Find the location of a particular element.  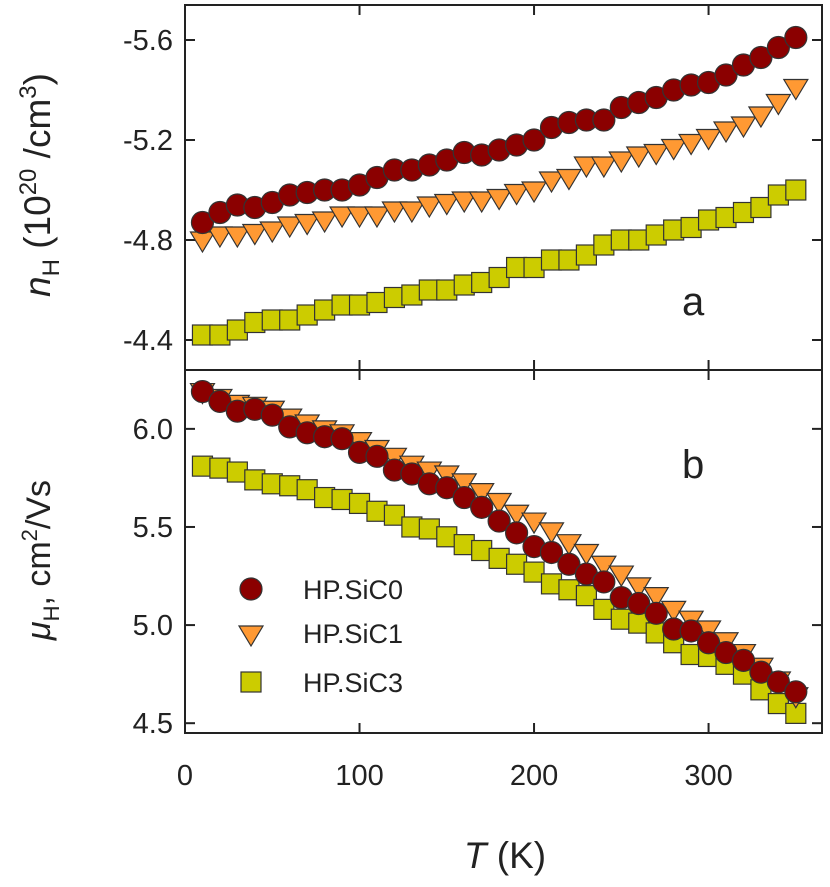

ylabel-b-symbol: μ is located at coordinates (39, 631).